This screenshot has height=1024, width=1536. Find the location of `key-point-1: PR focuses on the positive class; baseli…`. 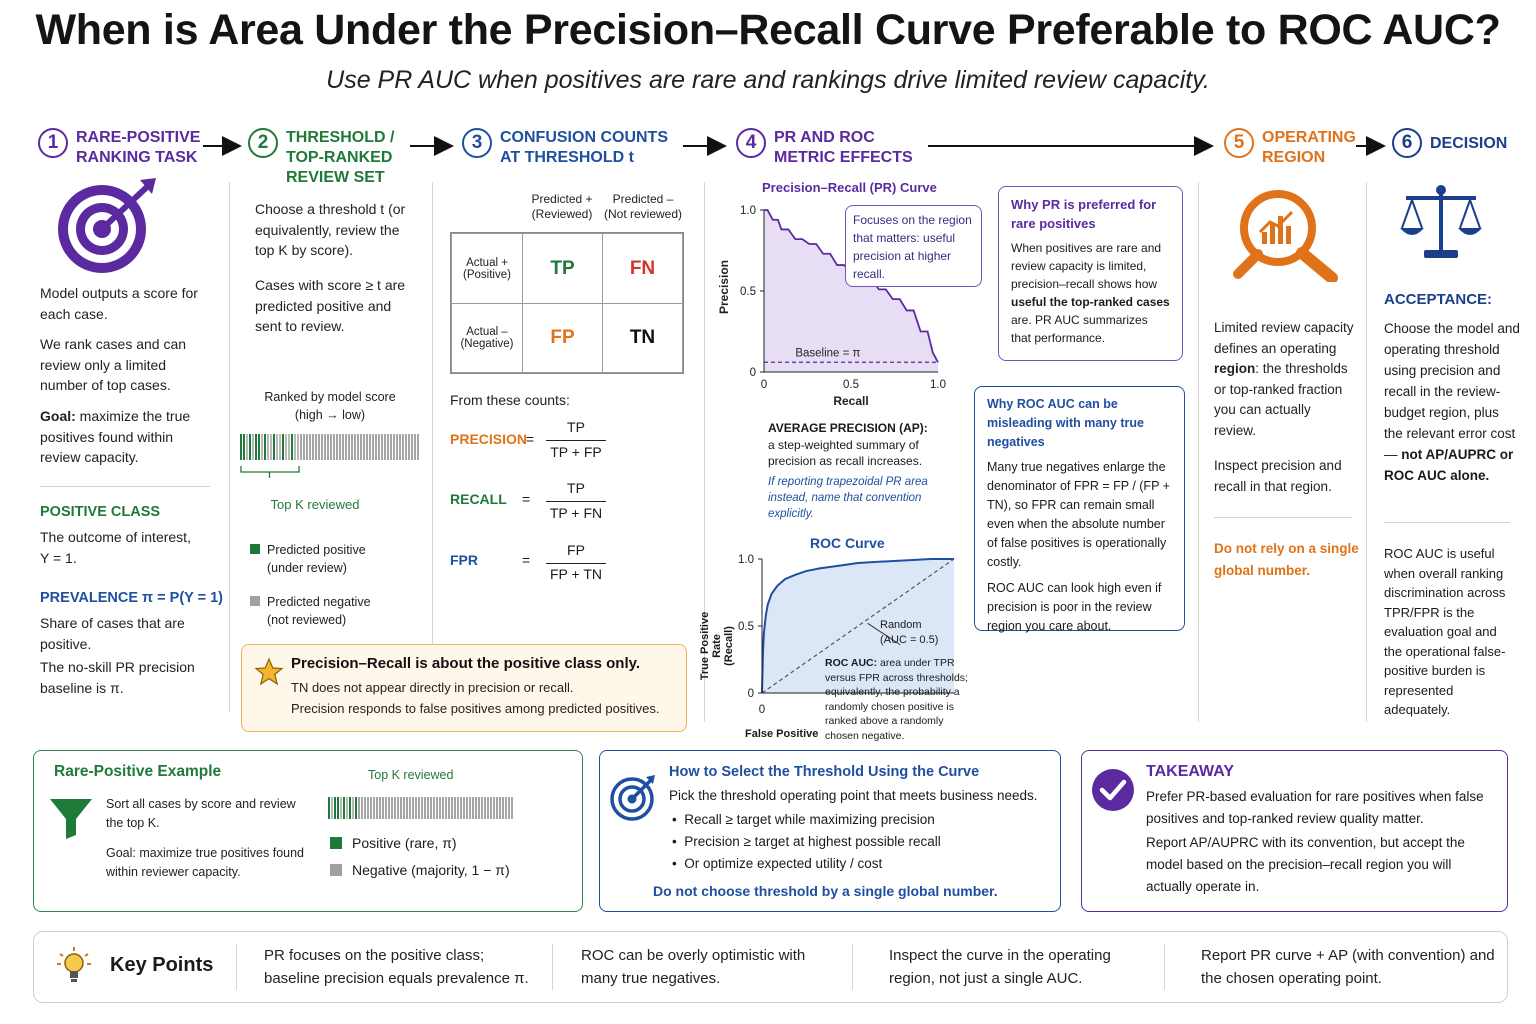

key-point-1: PR focuses on the positive class; baseli… is located at coordinates (396, 967).